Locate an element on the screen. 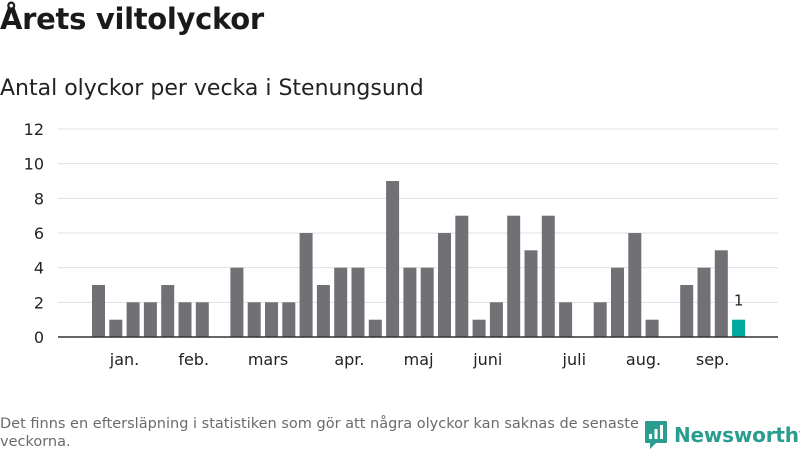 This screenshot has width=800, height=451. x-tick-label: sep. is located at coordinates (712, 359).